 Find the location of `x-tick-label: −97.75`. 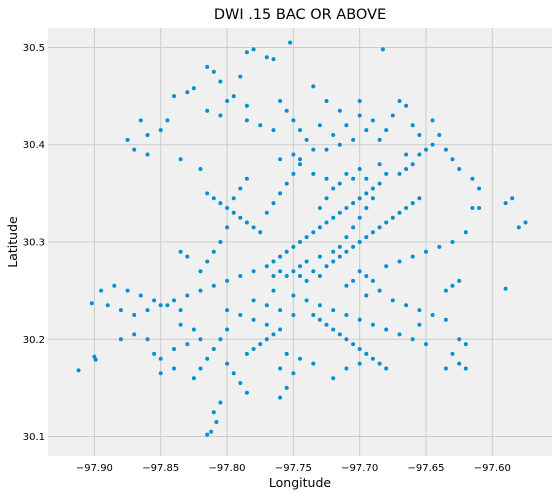

x-tick-label: −97.75 is located at coordinates (293, 468).